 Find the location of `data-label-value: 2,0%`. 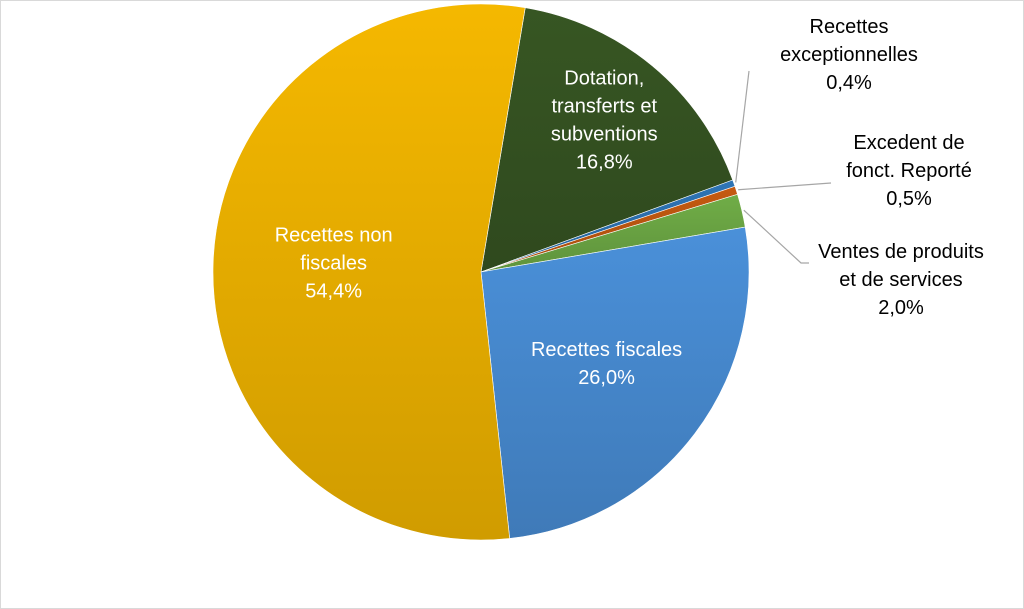

data-label-value: 2,0% is located at coordinates (901, 308).